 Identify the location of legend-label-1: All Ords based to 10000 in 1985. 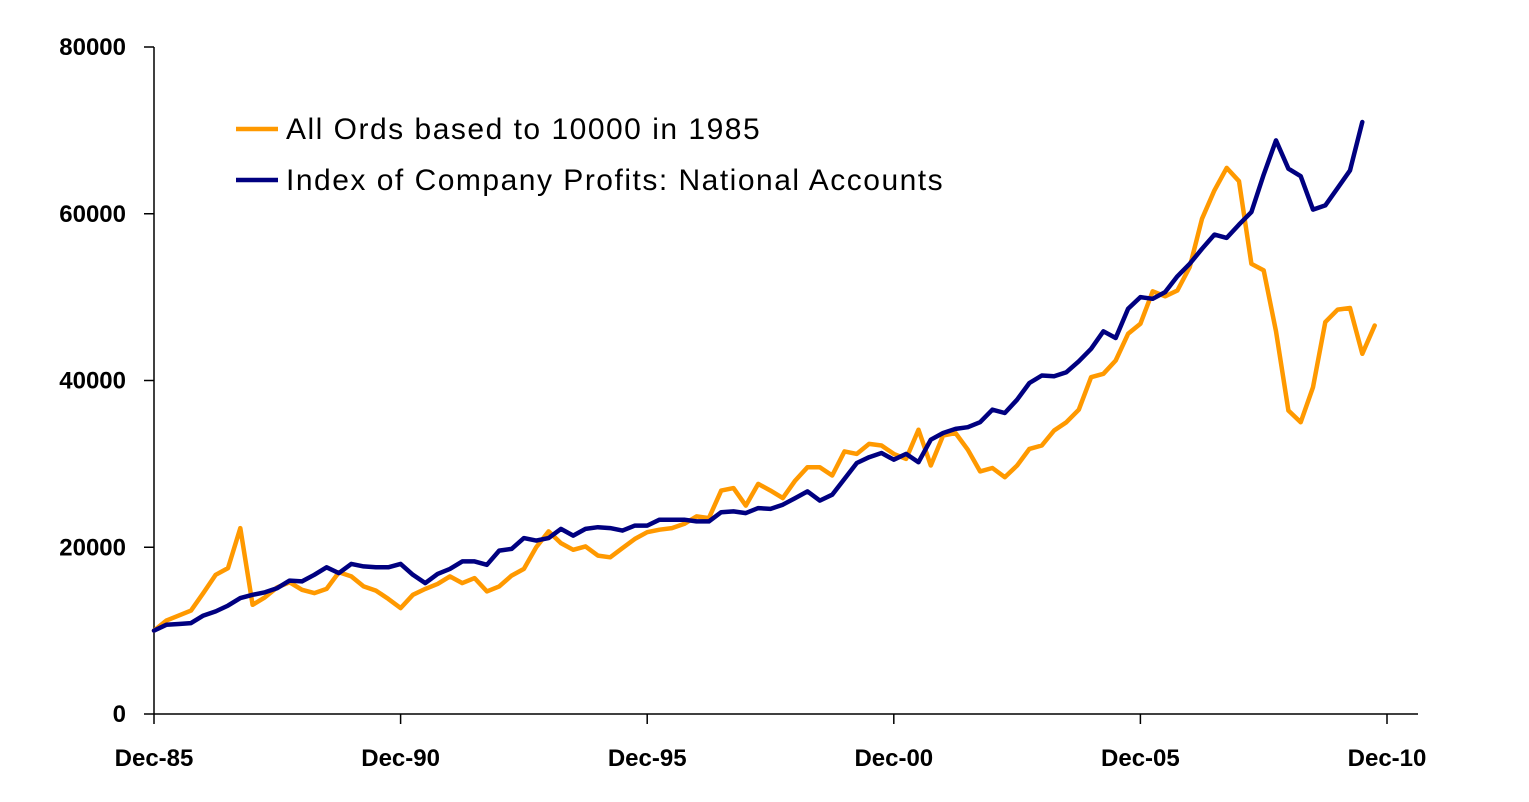
(523, 129).